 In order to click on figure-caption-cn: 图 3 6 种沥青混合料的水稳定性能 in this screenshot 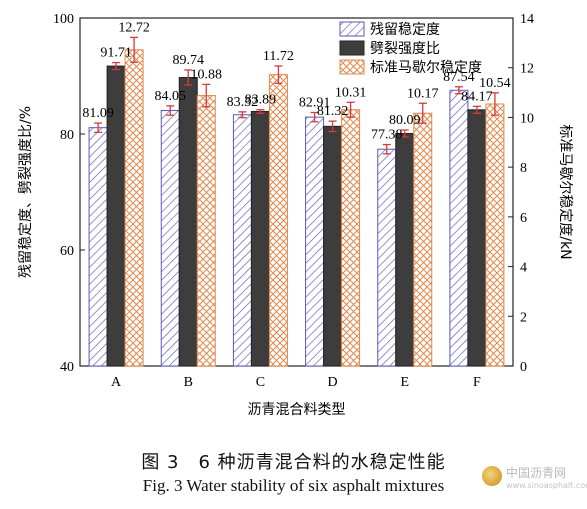, I will do `click(293, 462)`.